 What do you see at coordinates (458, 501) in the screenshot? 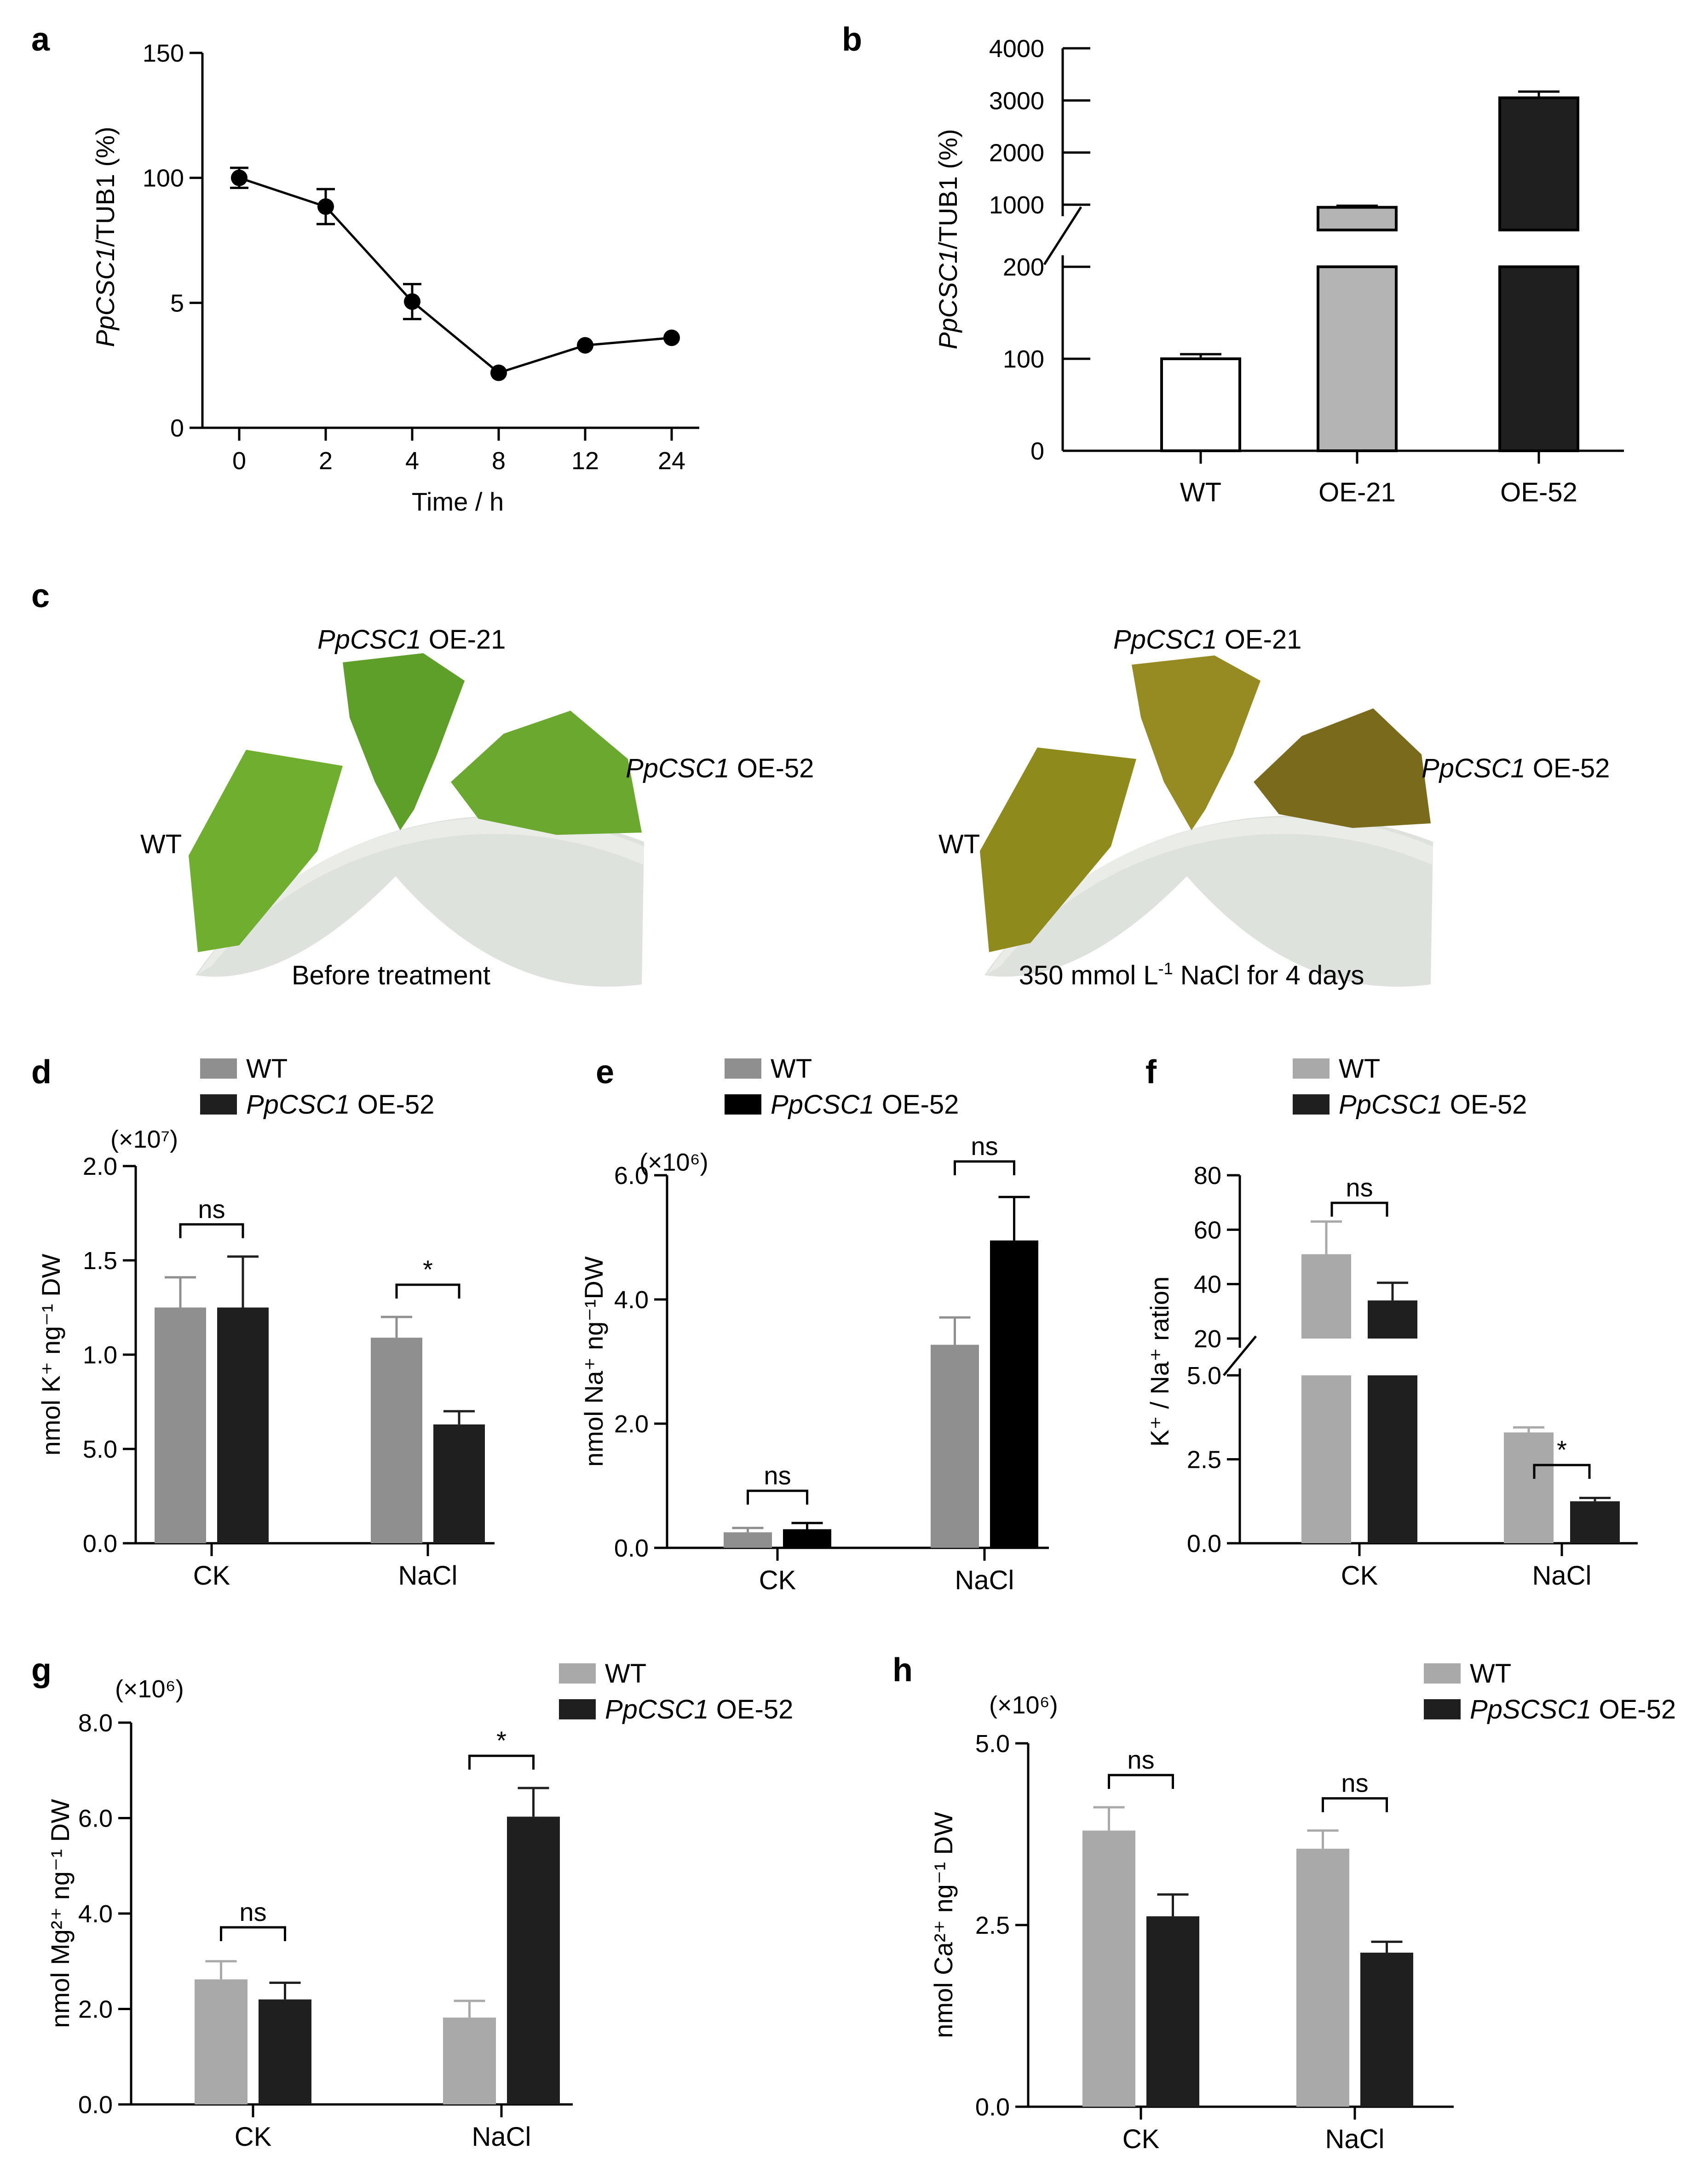
I see `panel-a-xlabel: Time / h` at bounding box center [458, 501].